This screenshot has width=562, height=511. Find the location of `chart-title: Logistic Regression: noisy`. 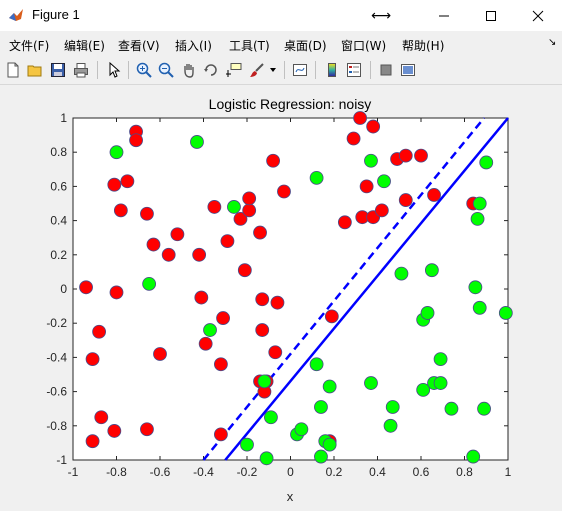

chart-title: Logistic Regression: noisy is located at coordinates (290, 104).